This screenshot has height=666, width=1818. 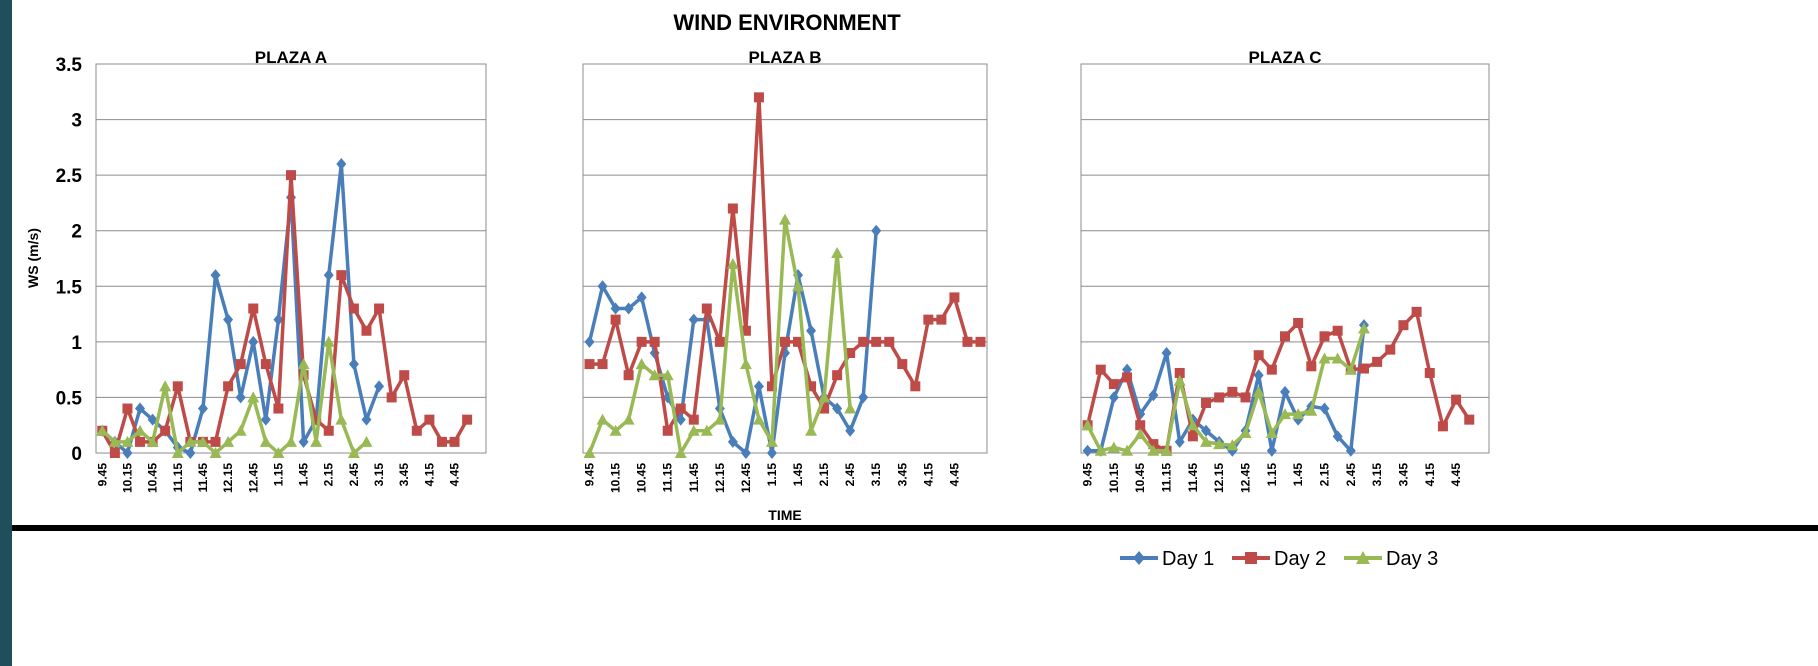 I want to click on x-tick-label: 11.45, so click(x=1193, y=478).